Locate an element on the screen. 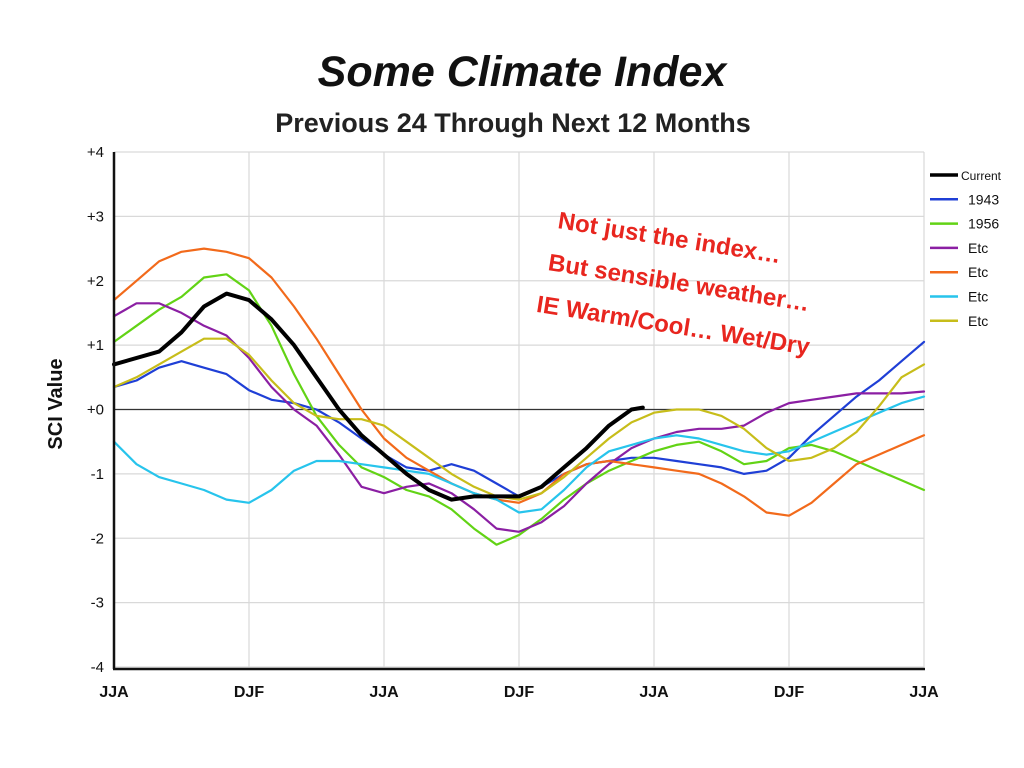 This screenshot has height=768, width=1024. legend-label: 1956 is located at coordinates (983, 224).